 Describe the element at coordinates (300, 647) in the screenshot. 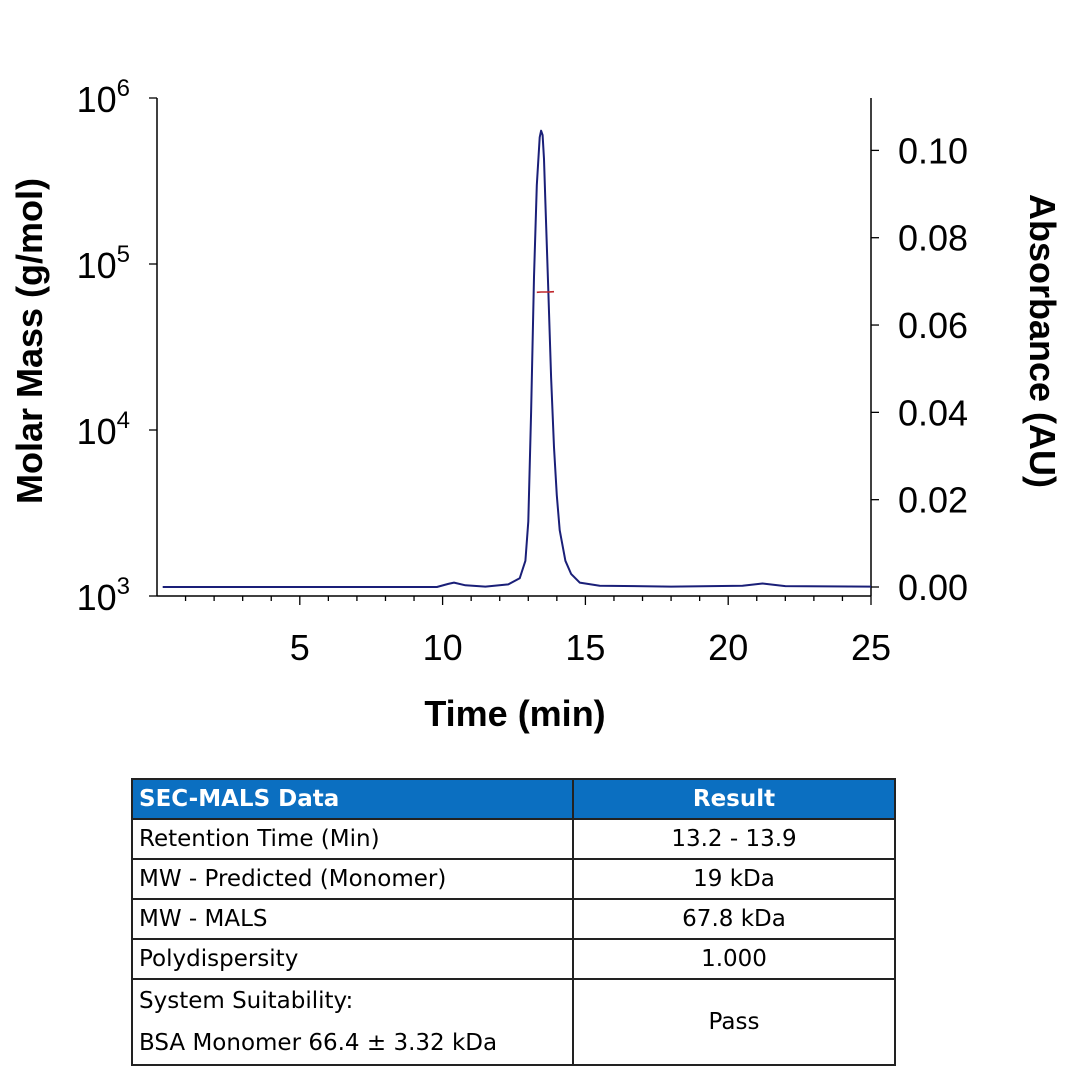

I see `x-tick-label: 5` at that location.